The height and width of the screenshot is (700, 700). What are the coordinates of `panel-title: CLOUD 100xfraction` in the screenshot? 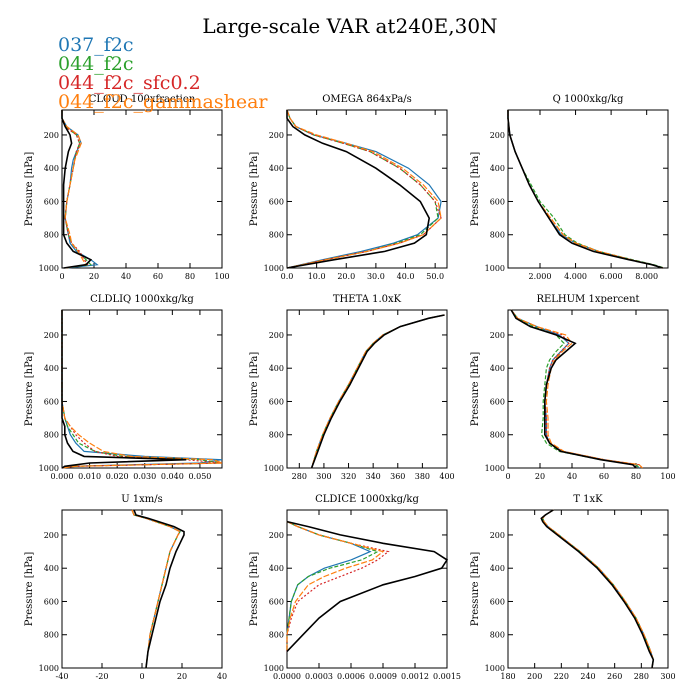 It's located at (142, 99).